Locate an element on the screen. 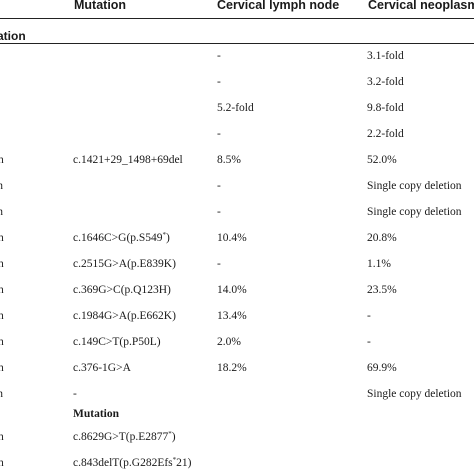 This screenshot has width=474, height=474. cell-mutation: c.369G>C(p.Q123H) is located at coordinates (122, 290).